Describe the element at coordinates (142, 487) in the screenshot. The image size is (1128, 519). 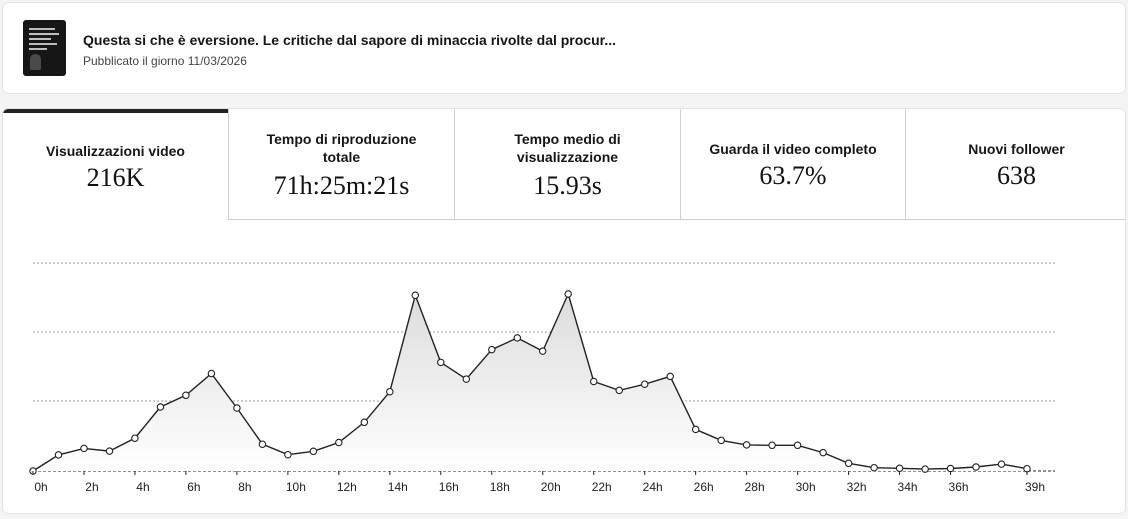
I see `x-tick-label: 4h` at that location.